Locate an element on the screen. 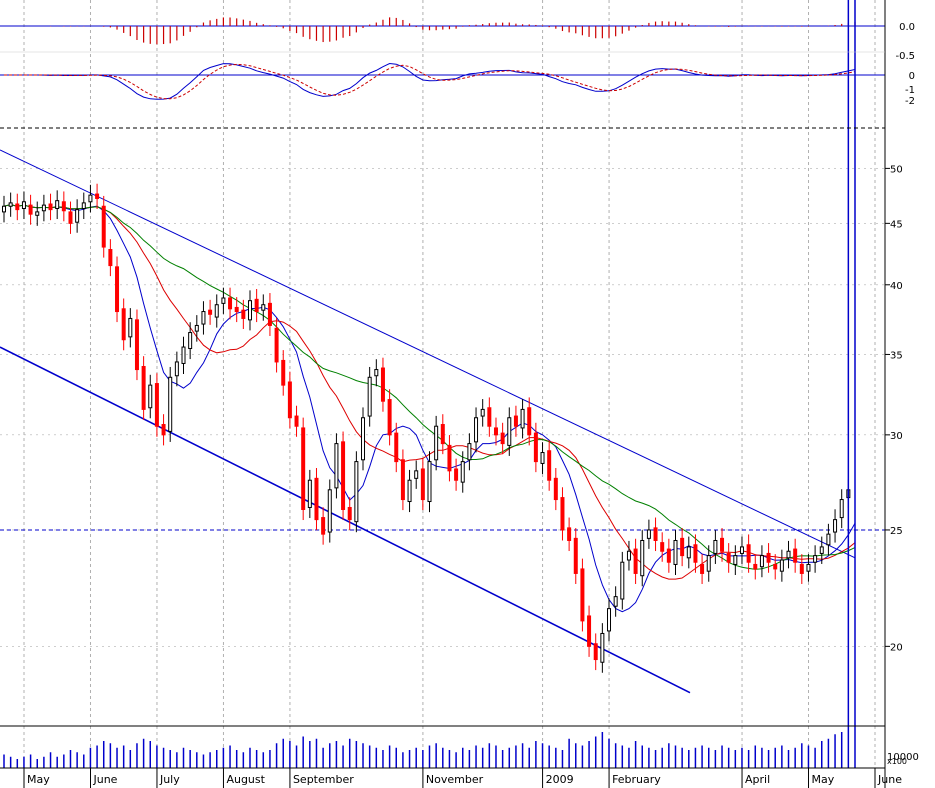  month-label: September is located at coordinates (323, 779).